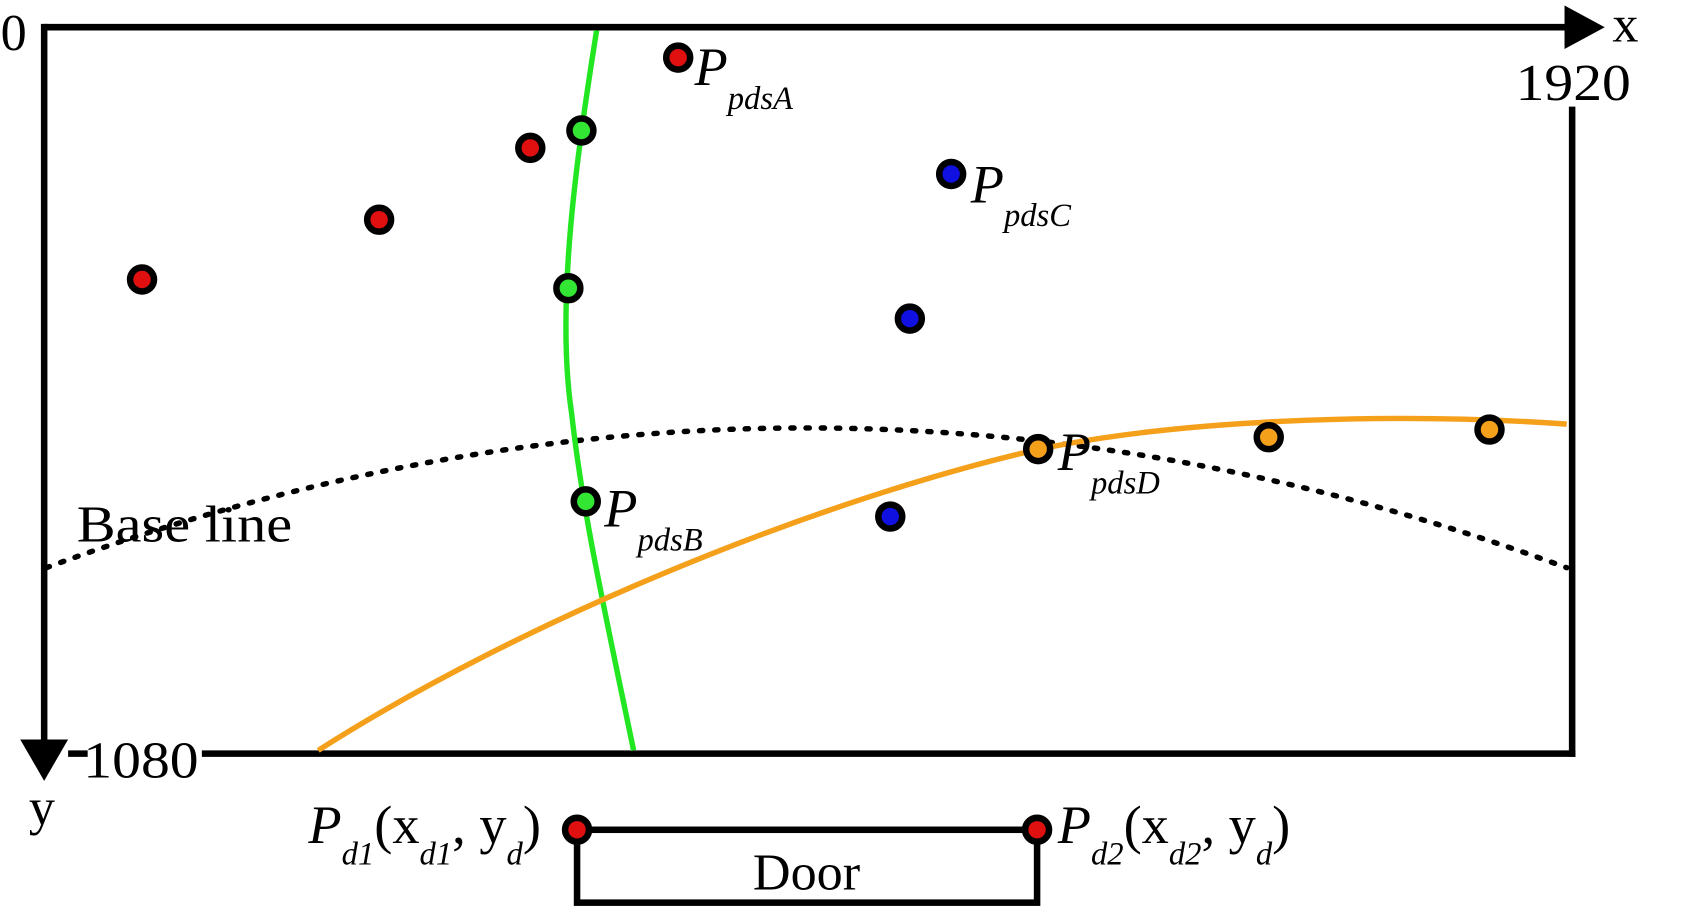 This screenshot has height=907, width=1687. What do you see at coordinates (1021, 194) in the screenshot?
I see `point-label: PpdsC` at bounding box center [1021, 194].